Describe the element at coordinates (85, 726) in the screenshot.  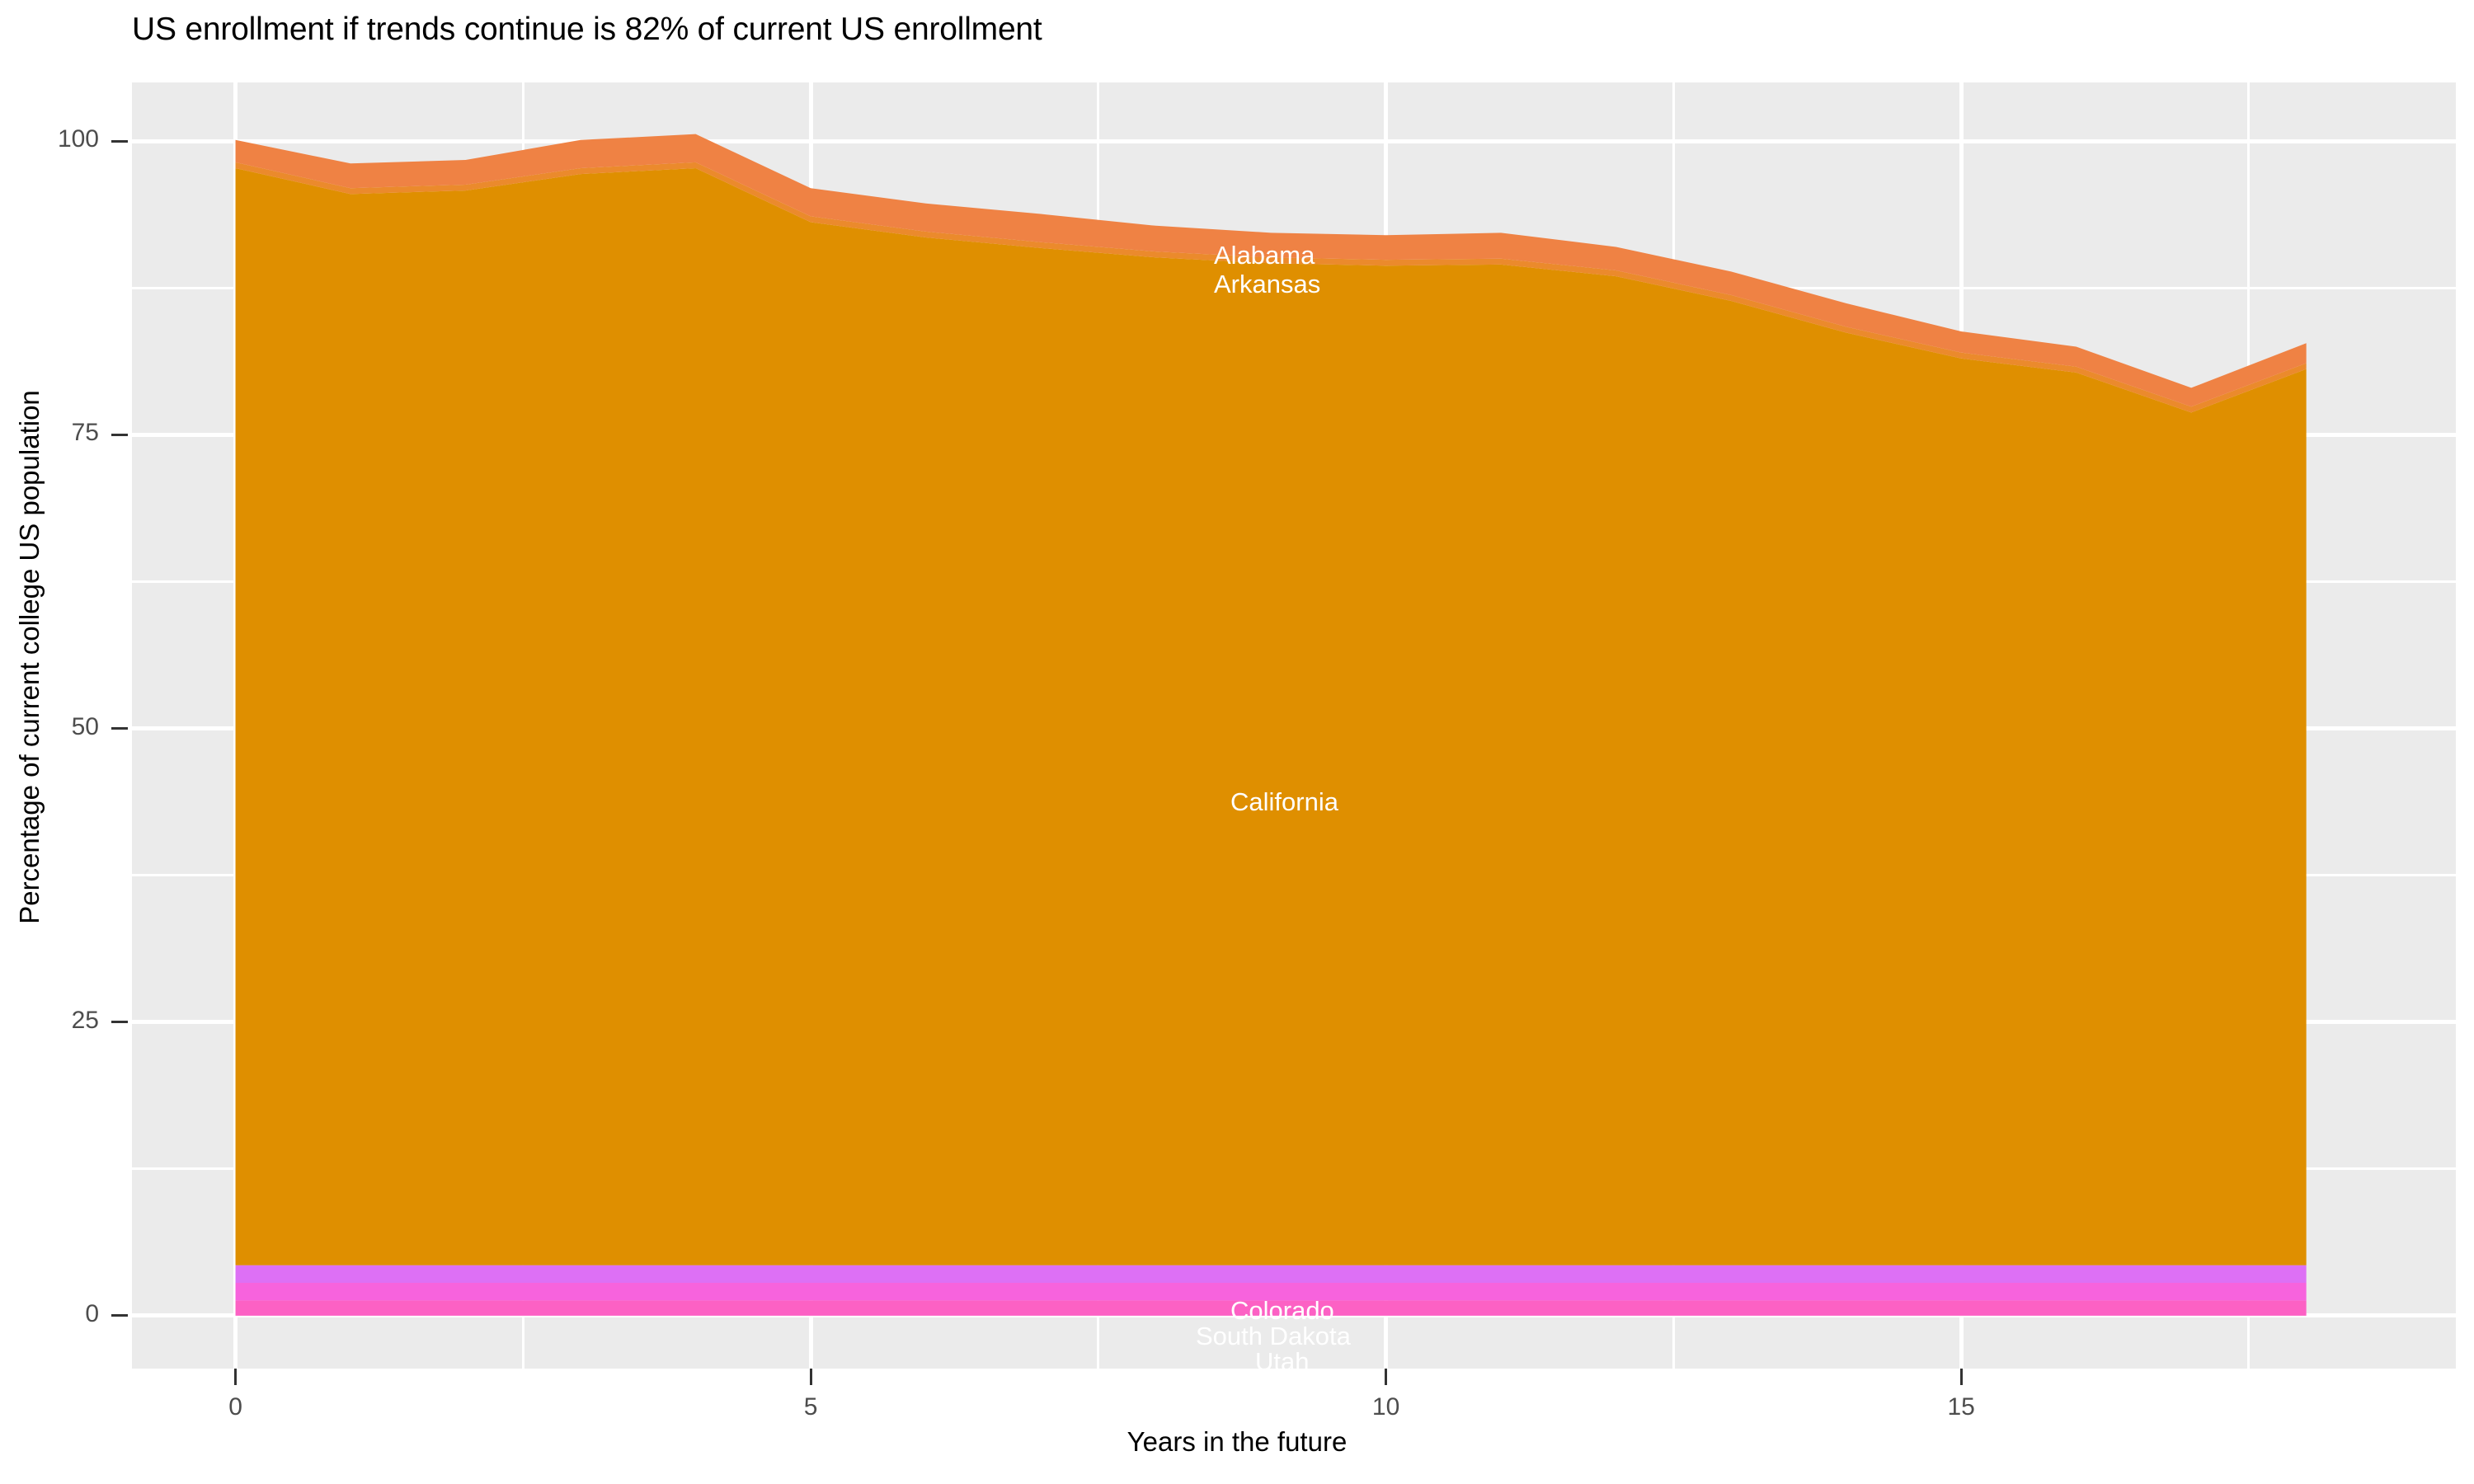
I see `y-axis-tick-label: 50` at that location.